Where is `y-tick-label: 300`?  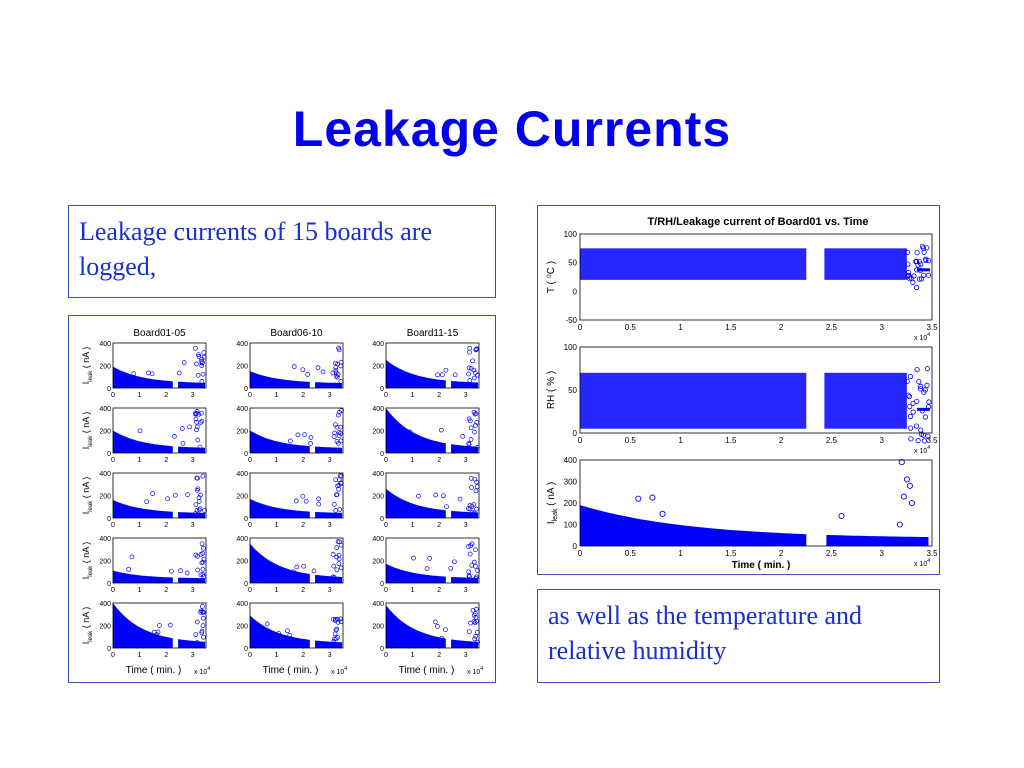 y-tick-label: 300 is located at coordinates (571, 482).